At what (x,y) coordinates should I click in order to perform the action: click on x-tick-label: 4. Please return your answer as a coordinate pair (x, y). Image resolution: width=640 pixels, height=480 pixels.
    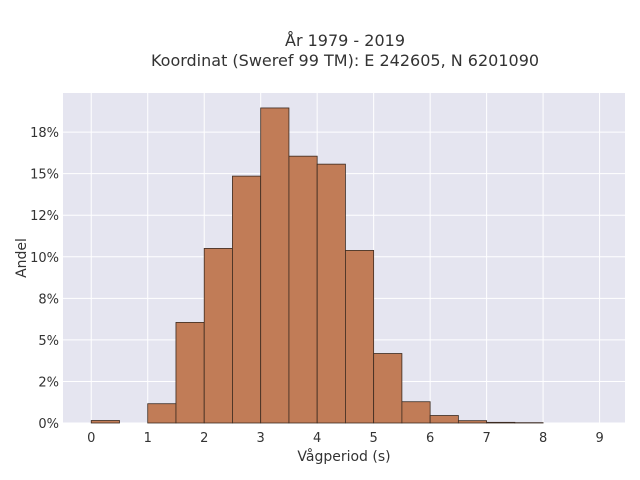
    Looking at the image, I should click on (317, 438).